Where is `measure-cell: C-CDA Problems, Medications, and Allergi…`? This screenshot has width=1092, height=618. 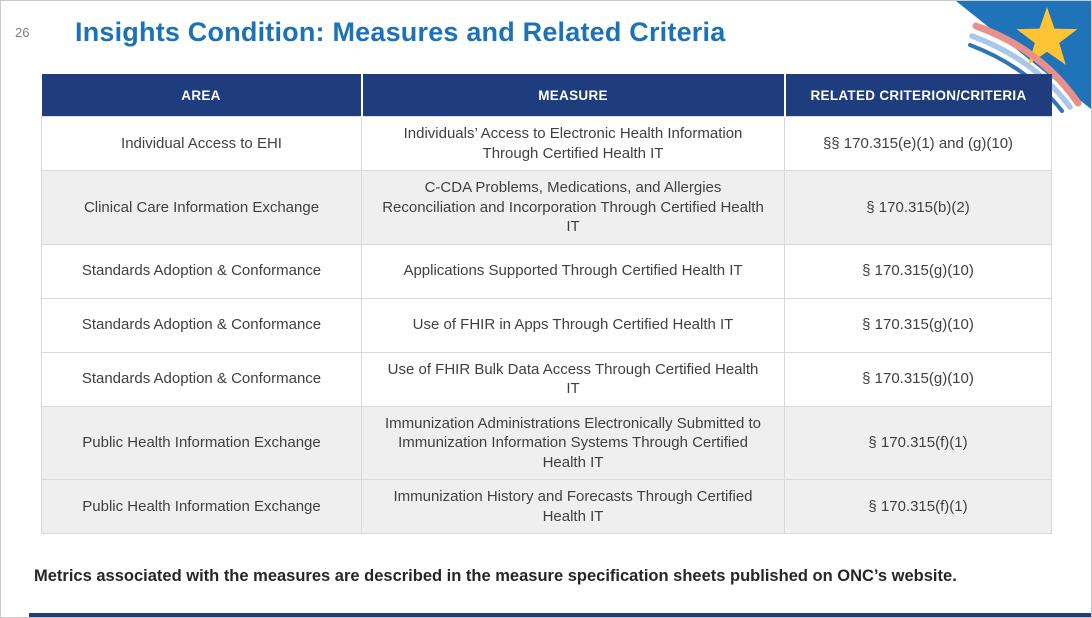
measure-cell: C-CDA Problems, Medications, and Allergi… is located at coordinates (573, 207).